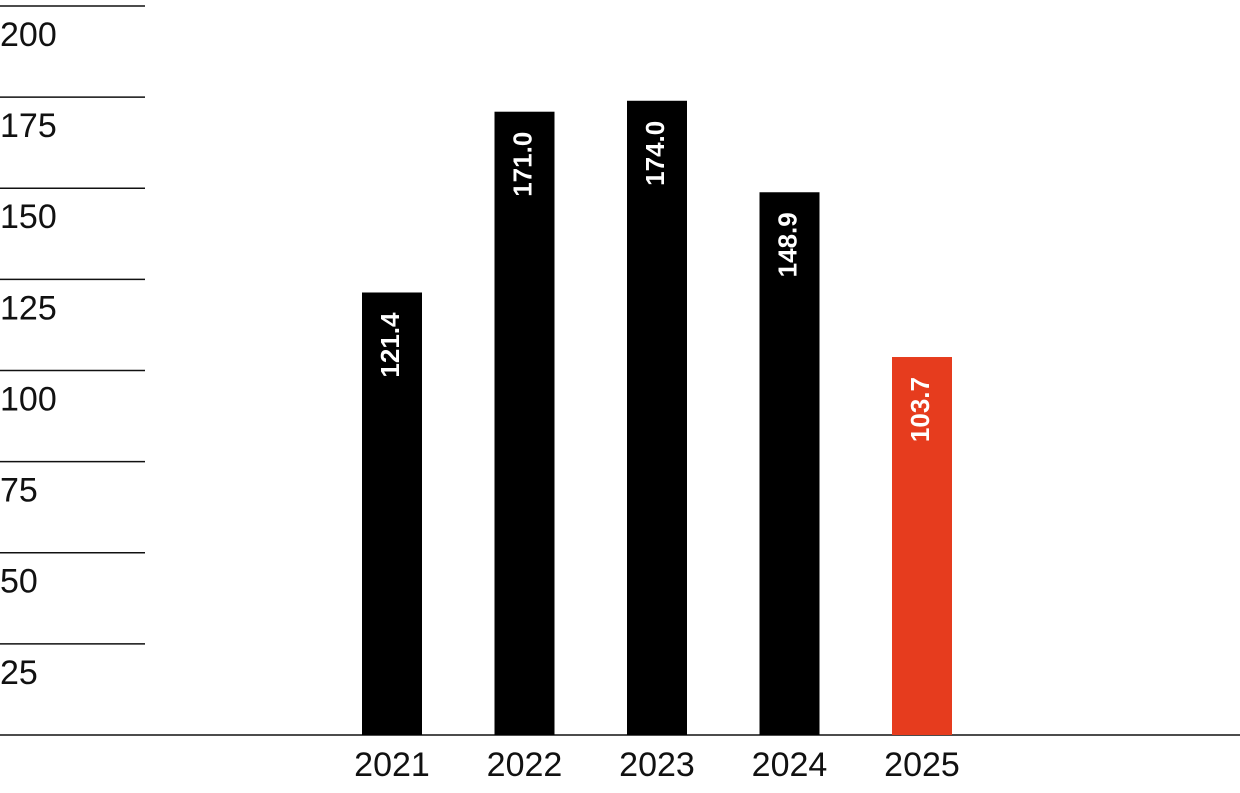 Image resolution: width=1240 pixels, height=793 pixels. I want to click on y-tick-label: 50, so click(19, 582).